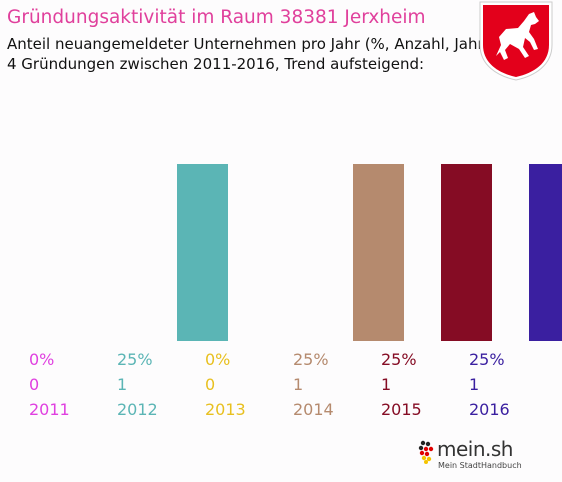  What do you see at coordinates (386, 384) in the screenshot?
I see `count-label-2015: 1` at bounding box center [386, 384].